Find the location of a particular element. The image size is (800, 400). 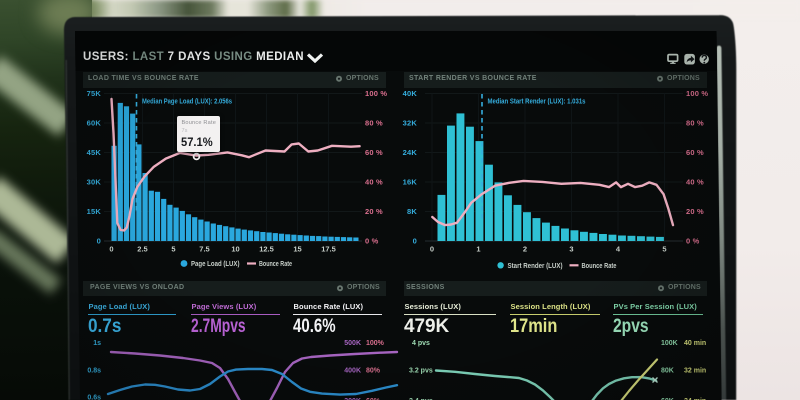

svg-text: 24K is located at coordinates (410, 152).